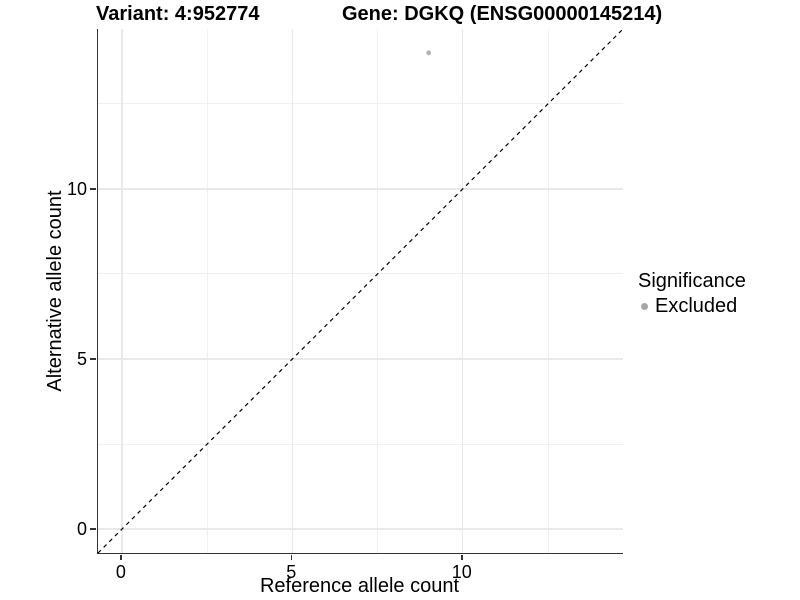 The width and height of the screenshot is (800, 600). I want to click on legend-entry-excluded: Excluded, so click(692, 306).